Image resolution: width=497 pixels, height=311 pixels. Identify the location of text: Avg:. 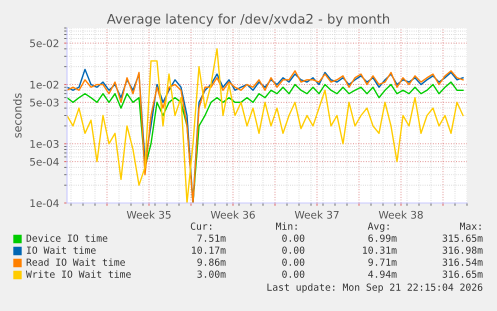
(378, 227).